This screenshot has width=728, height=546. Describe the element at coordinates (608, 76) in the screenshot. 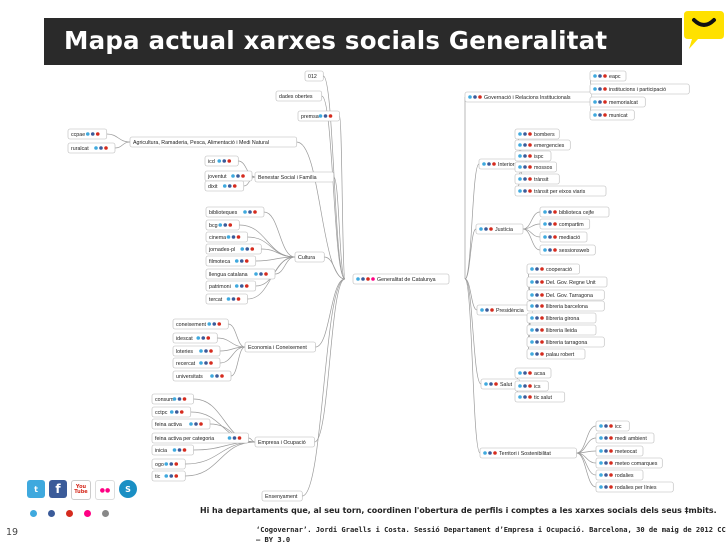

I see `leaf-eapc: eapc` at that location.